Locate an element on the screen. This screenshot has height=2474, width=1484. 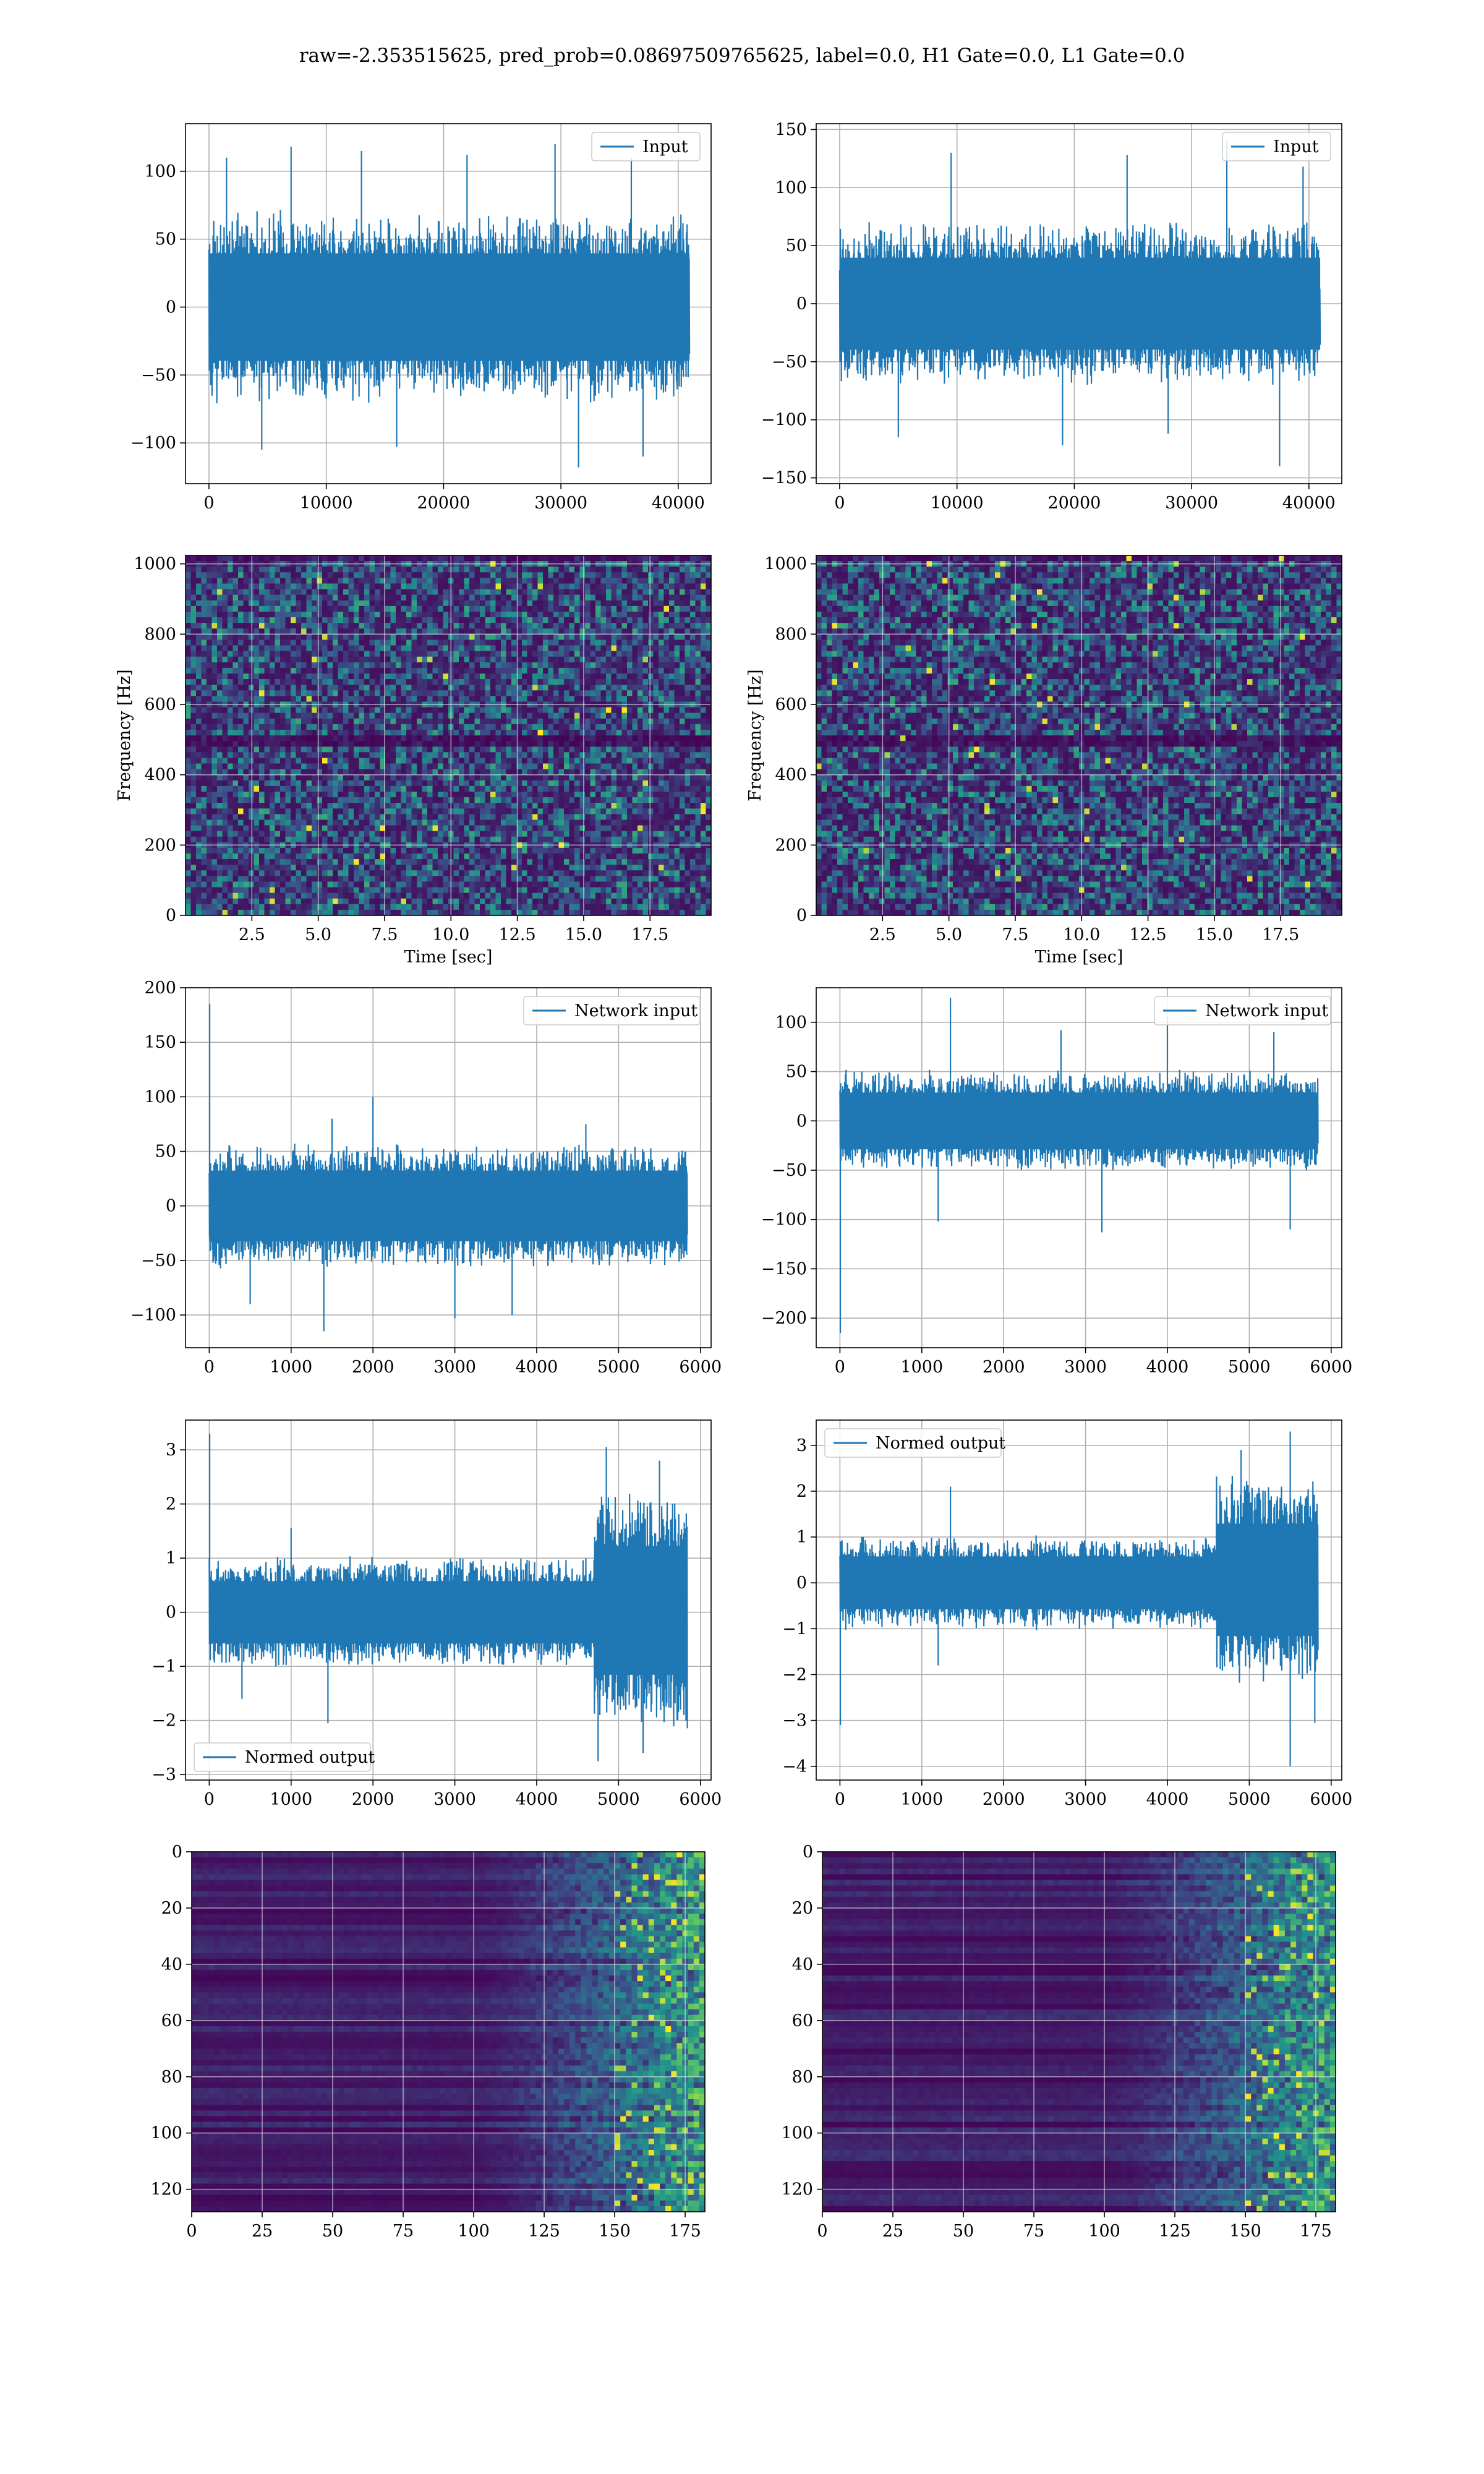
x-tick-label: 30000 is located at coordinates (1191, 503).